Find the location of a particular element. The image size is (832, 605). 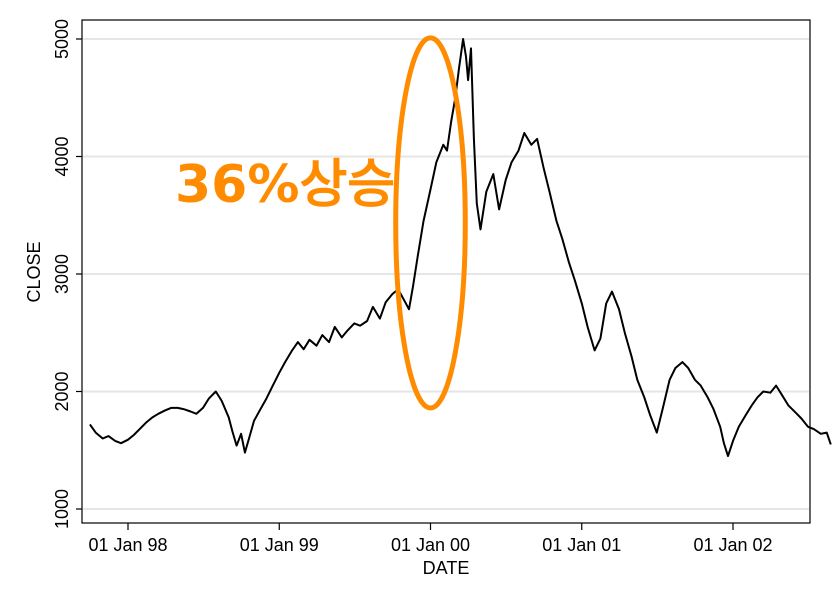

highlight-ellipse is located at coordinates (430, 223).